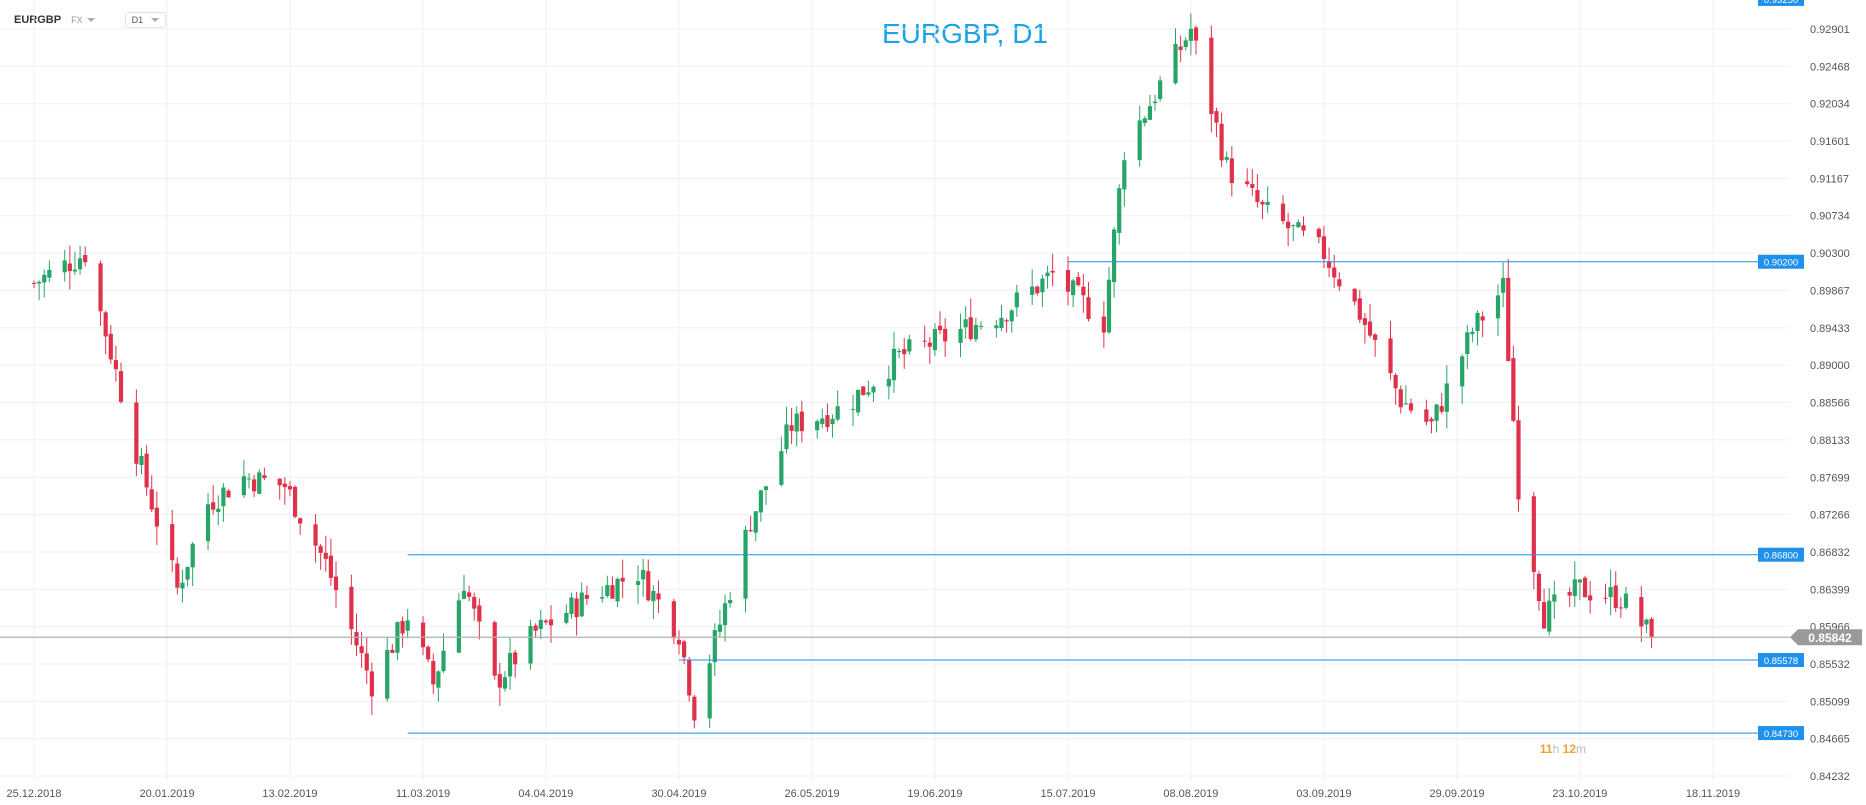 The width and height of the screenshot is (1866, 805). Describe the element at coordinates (678, 794) in the screenshot. I see `x-tick-label: 30.04.2019` at that location.